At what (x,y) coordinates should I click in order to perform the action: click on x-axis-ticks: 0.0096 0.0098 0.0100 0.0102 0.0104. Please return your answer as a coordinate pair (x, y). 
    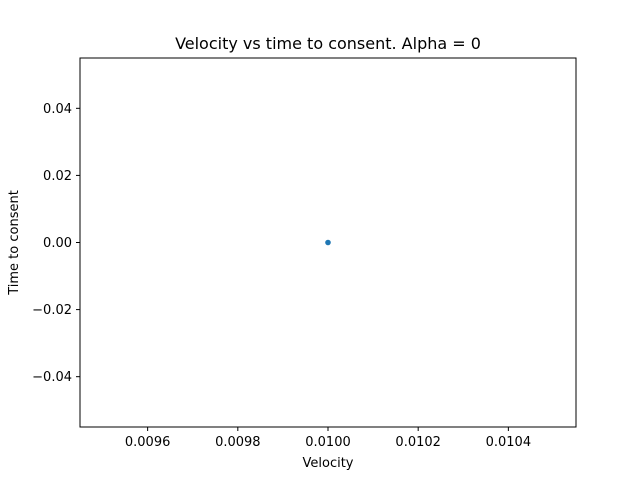
    Looking at the image, I should click on (328, 438).